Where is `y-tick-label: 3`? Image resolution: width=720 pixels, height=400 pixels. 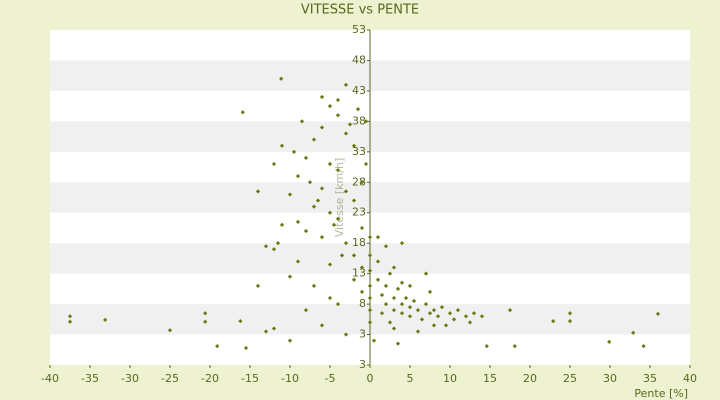 y-tick-label: 3 is located at coordinates (362, 364).